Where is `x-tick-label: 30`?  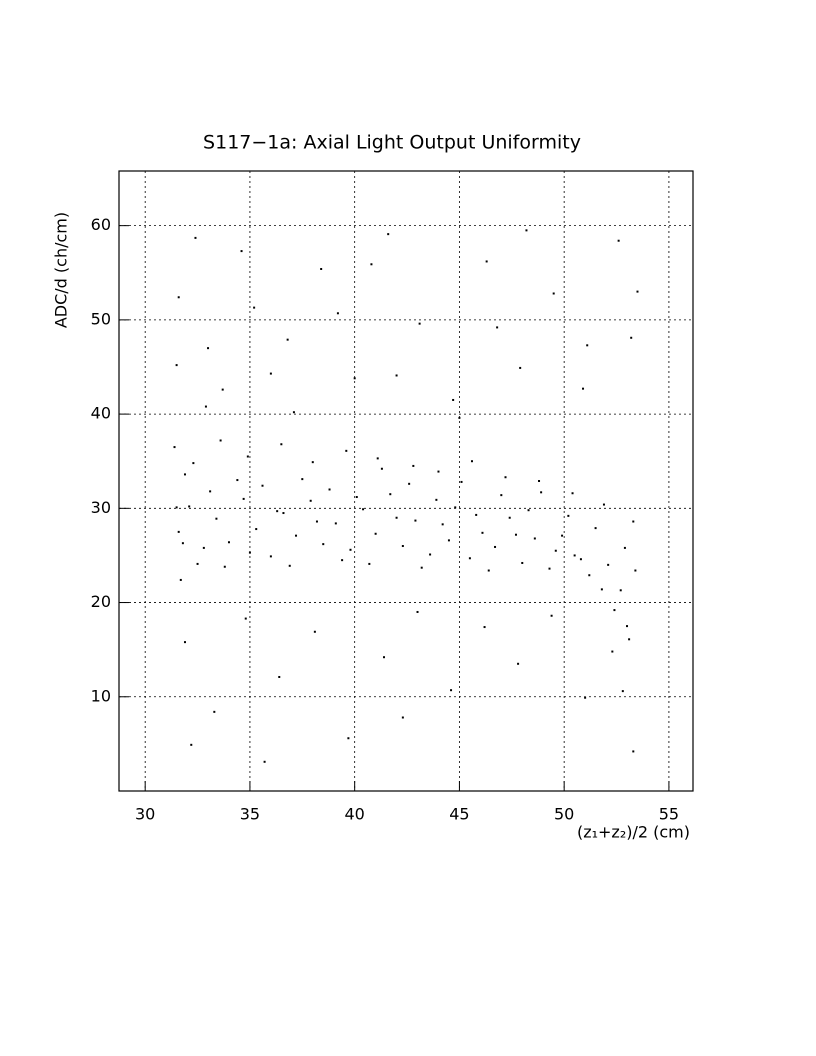
x-tick-label: 30 is located at coordinates (145, 814).